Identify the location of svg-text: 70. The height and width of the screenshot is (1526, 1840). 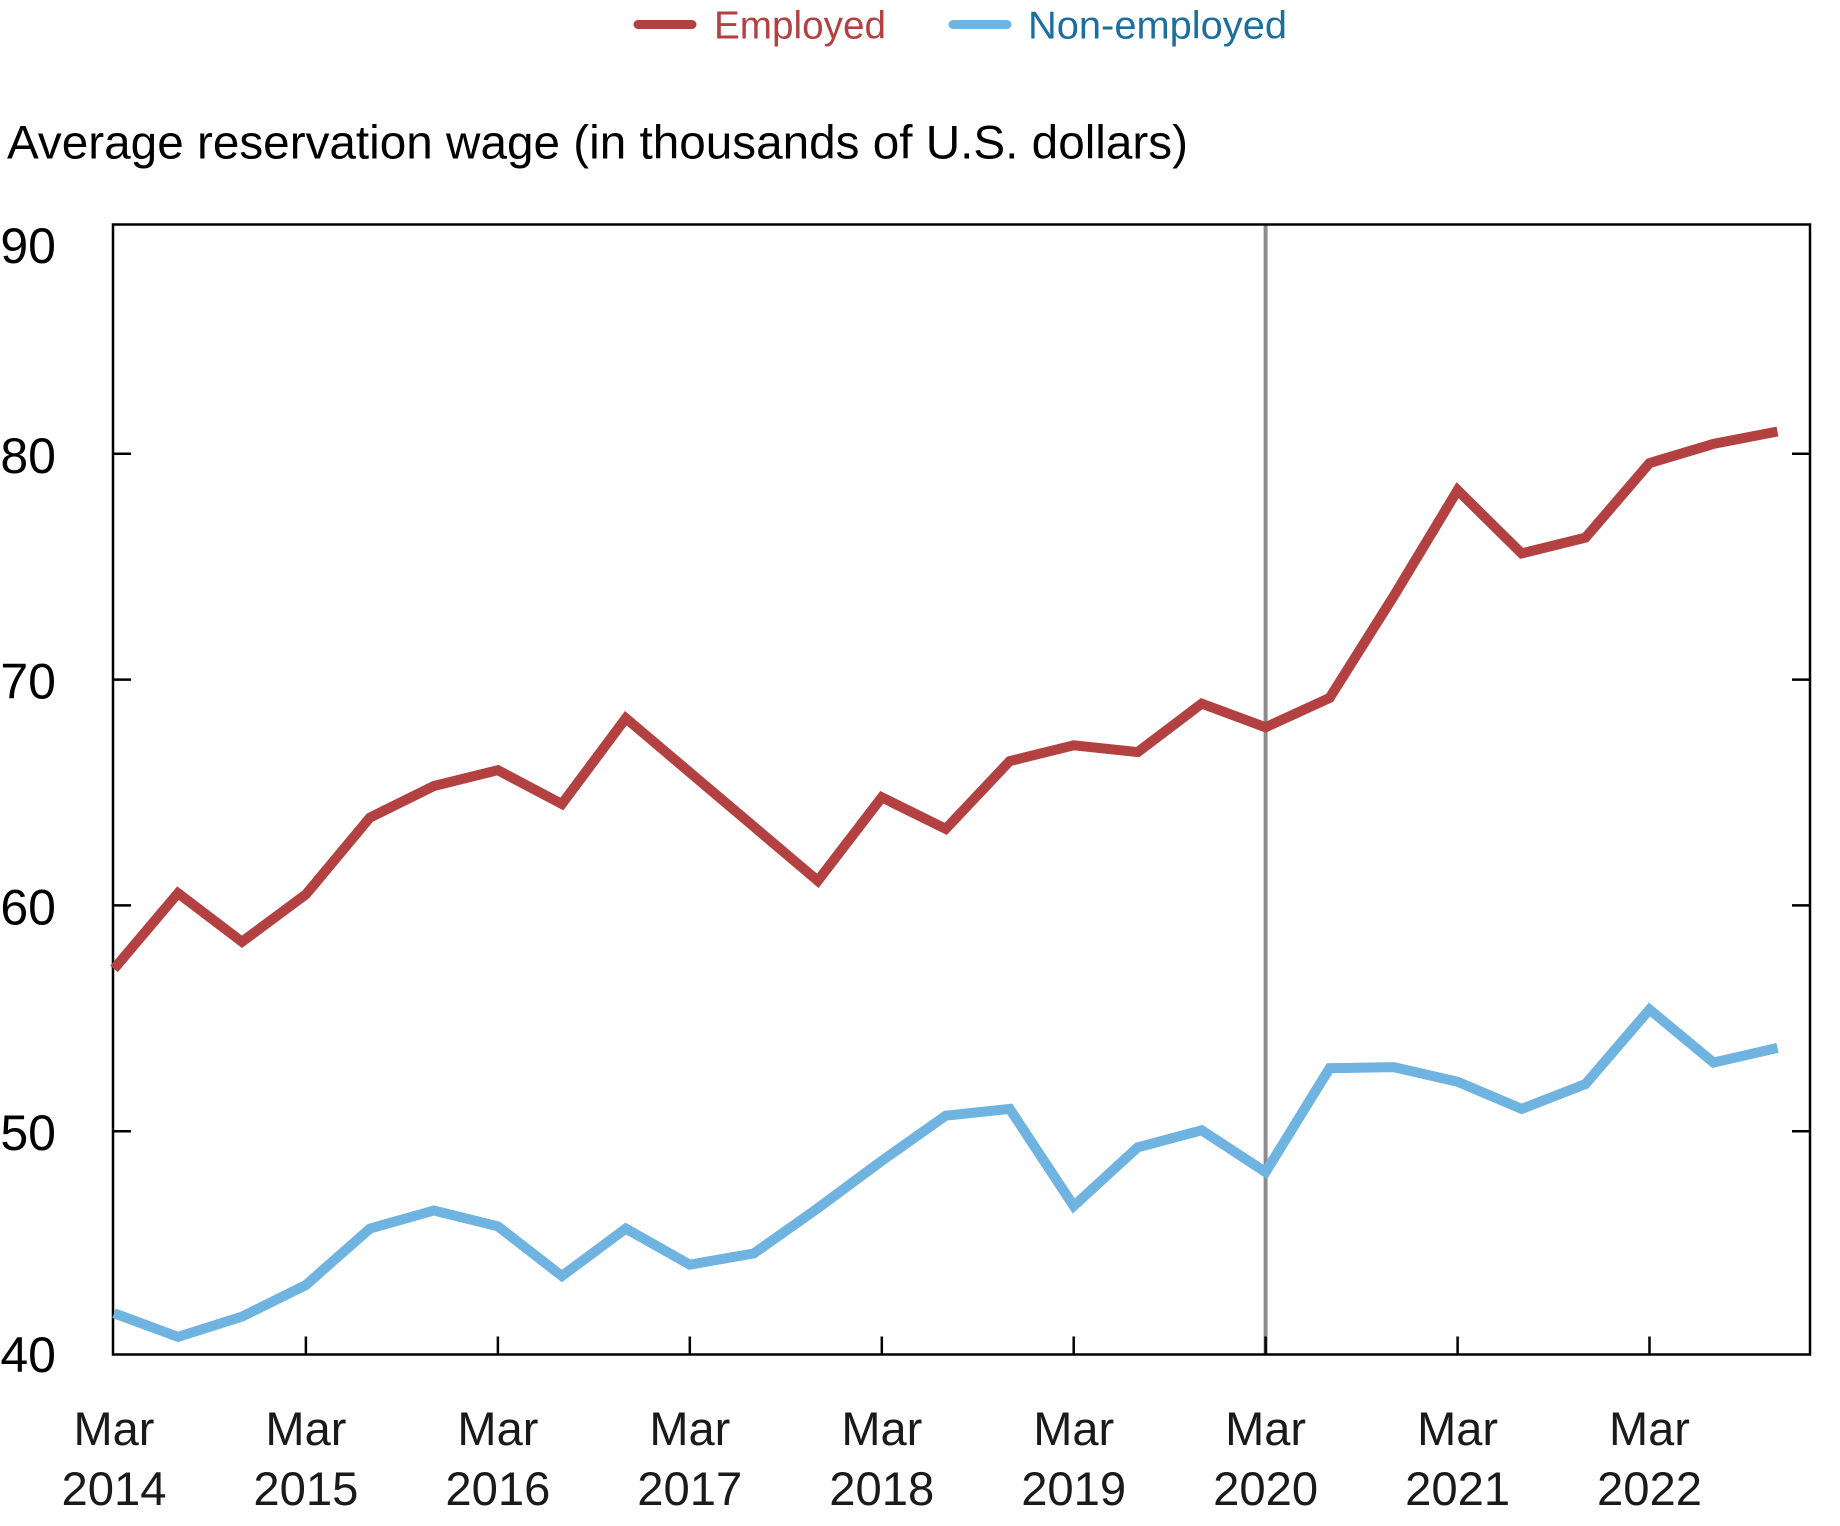
(28, 682).